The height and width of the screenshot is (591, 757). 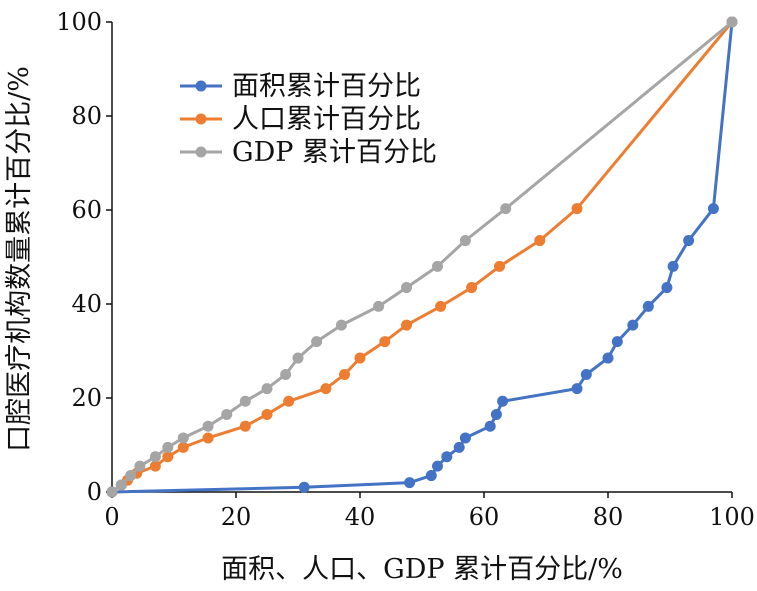 I want to click on x-tick-label: 80, so click(x=608, y=517).